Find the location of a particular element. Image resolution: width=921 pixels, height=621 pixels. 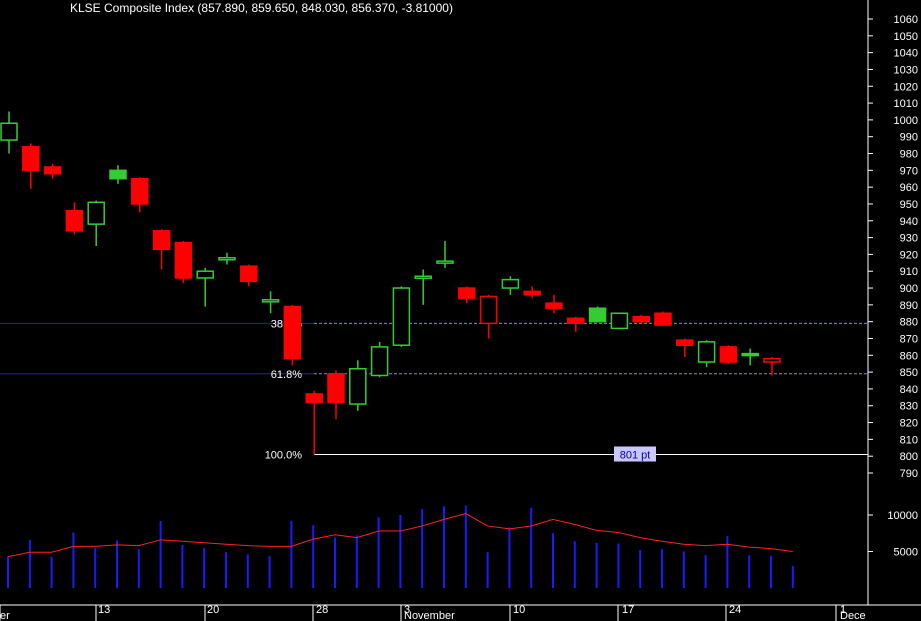

price-tick-label: 1030 is located at coordinates (906, 70).